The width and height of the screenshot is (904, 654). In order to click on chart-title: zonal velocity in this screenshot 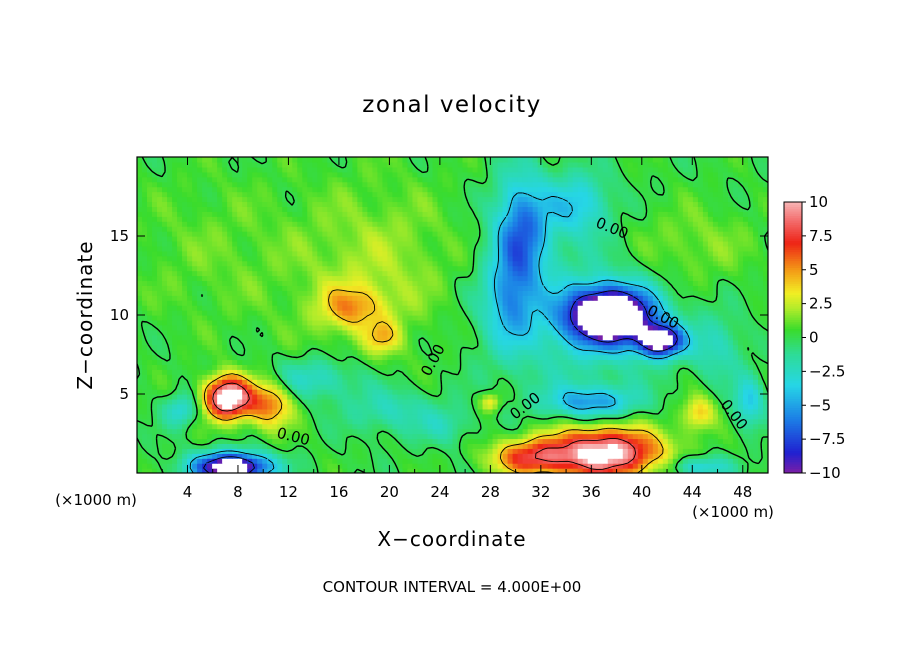, I will do `click(451, 105)`.